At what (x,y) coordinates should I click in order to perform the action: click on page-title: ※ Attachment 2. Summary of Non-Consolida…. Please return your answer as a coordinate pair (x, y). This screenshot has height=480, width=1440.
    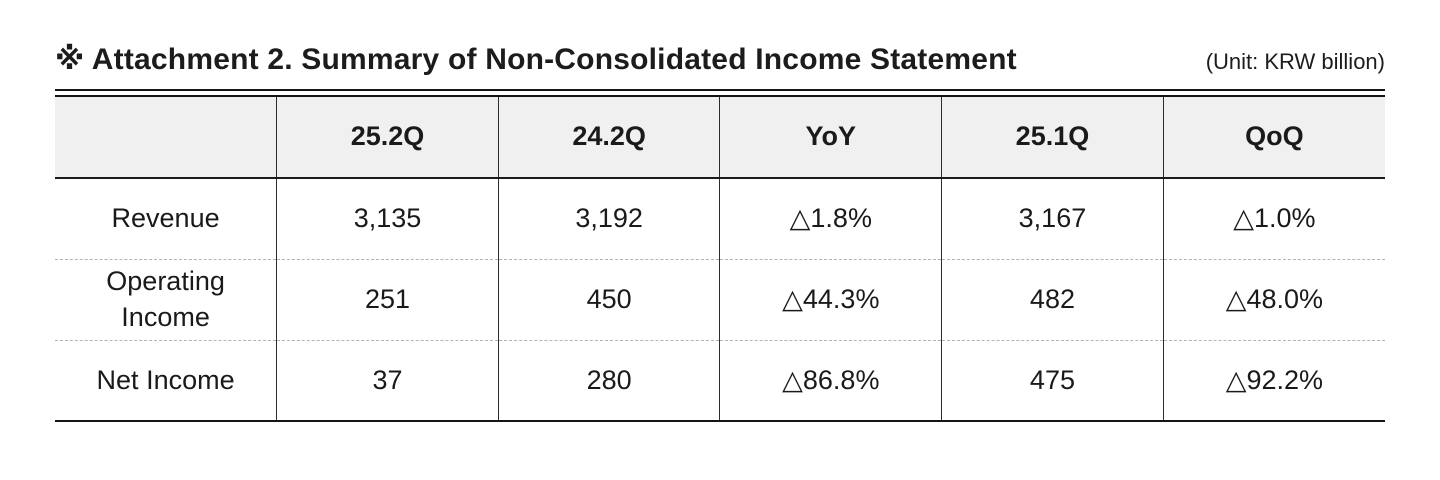
    Looking at the image, I should click on (536, 59).